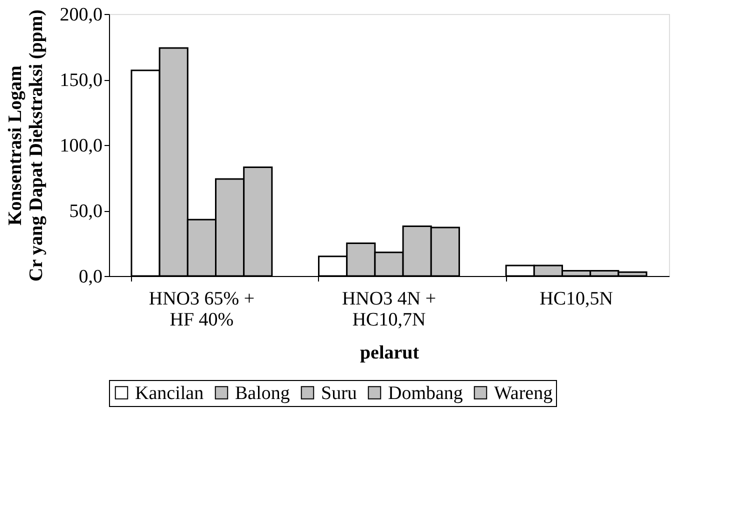  What do you see at coordinates (201, 309) in the screenshot?
I see `x-tick-label: HNO3 65% + HF 40%` at bounding box center [201, 309].